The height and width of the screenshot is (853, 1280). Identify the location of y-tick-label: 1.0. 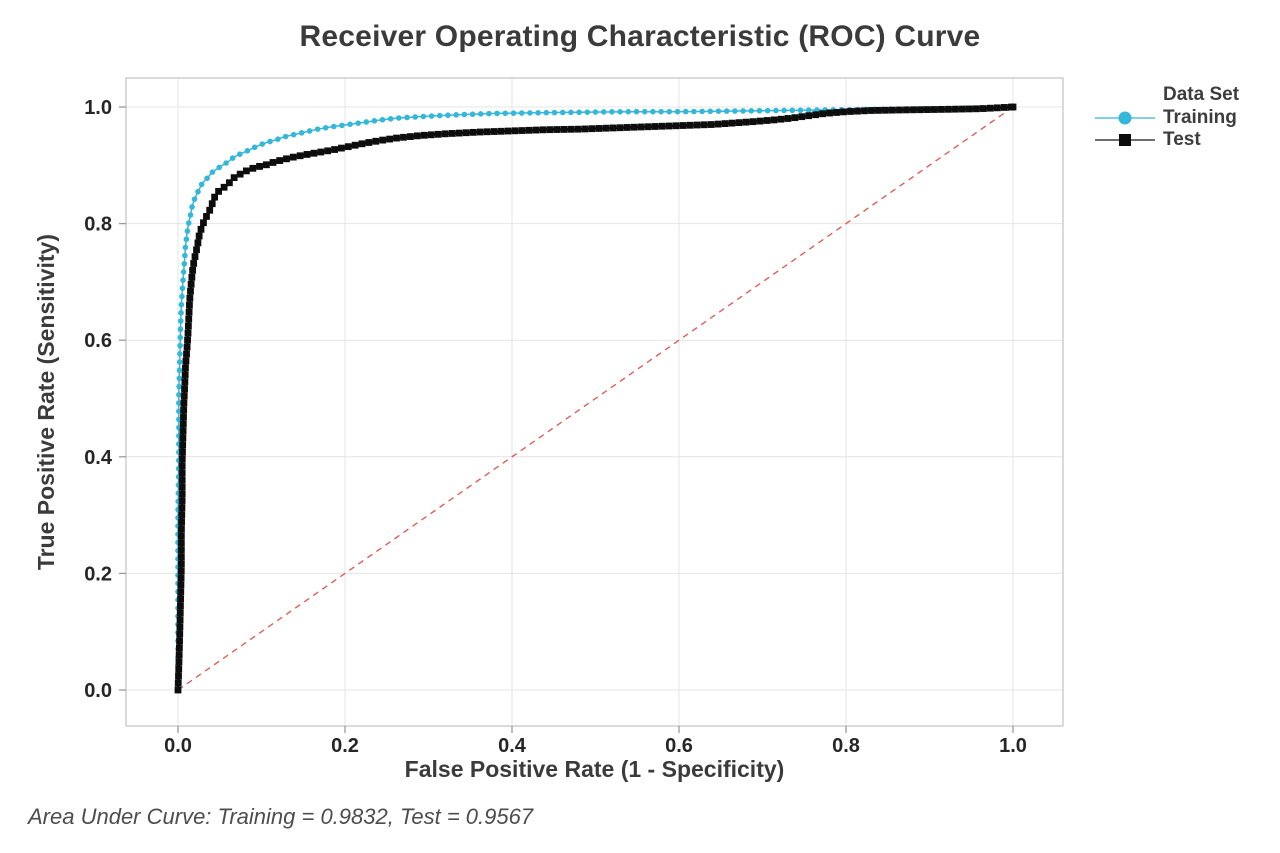
(98, 108).